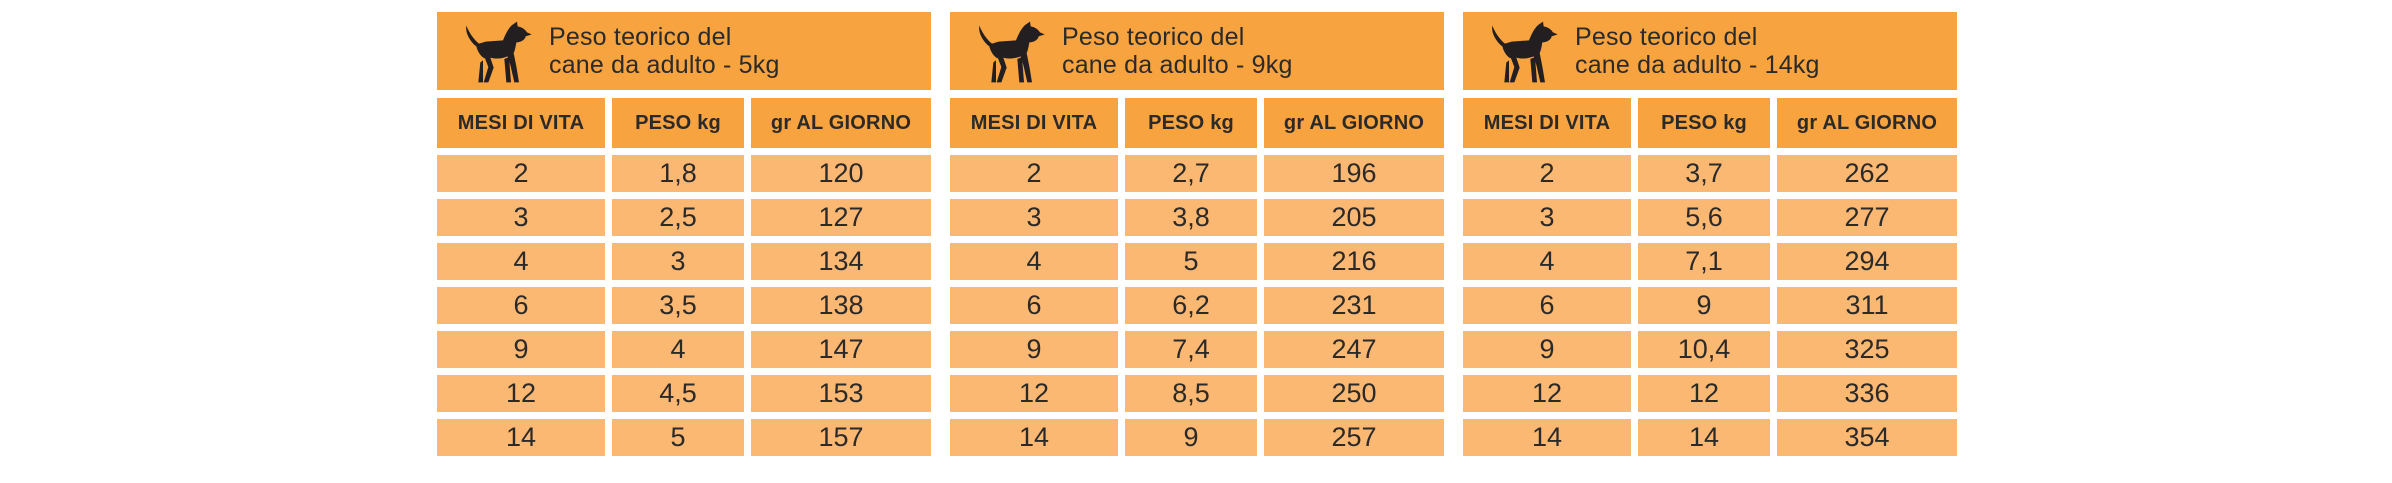 This screenshot has height=483, width=2392. What do you see at coordinates (1354, 305) in the screenshot?
I see `table-cell: 231` at bounding box center [1354, 305].